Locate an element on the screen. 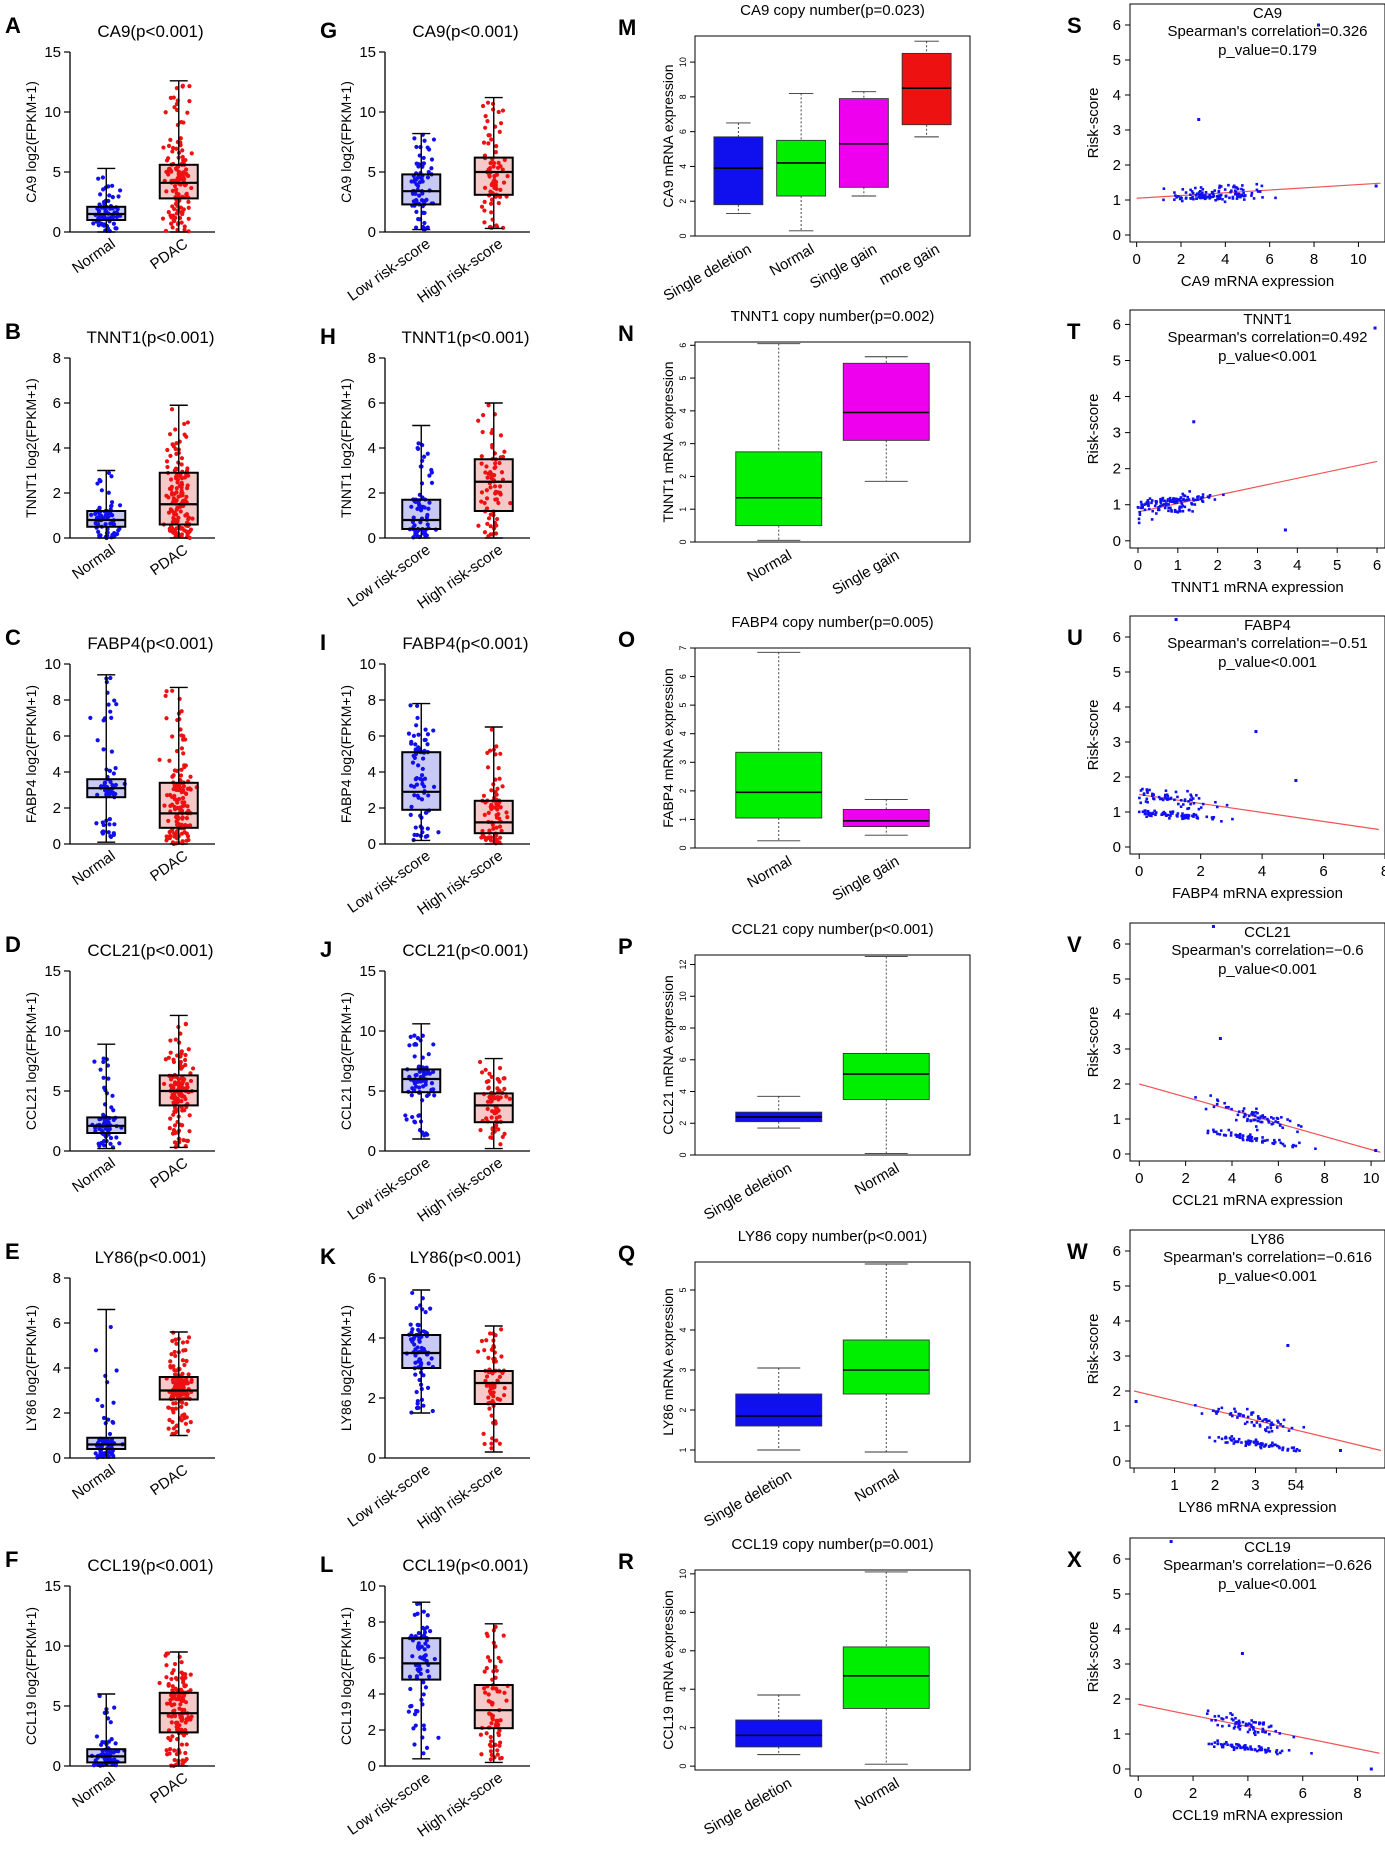  box-group-normal: Normal is located at coordinates (779, 771).